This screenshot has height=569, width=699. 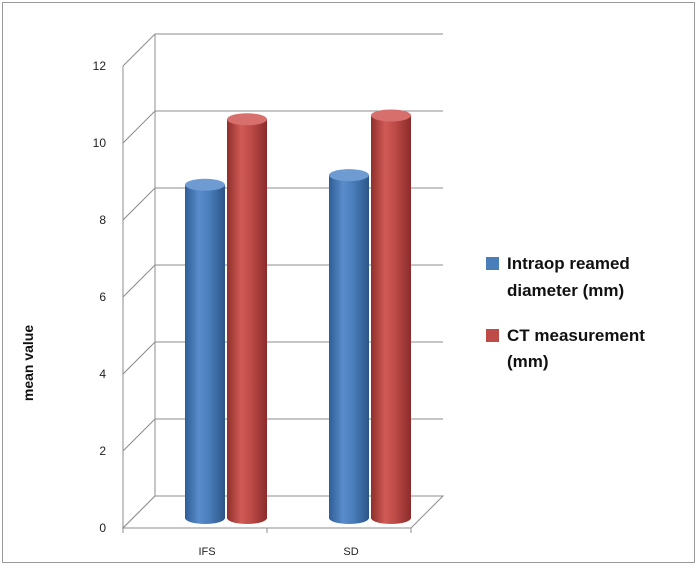 I want to click on legend-item: CT measurement (mm), so click(x=565, y=348).